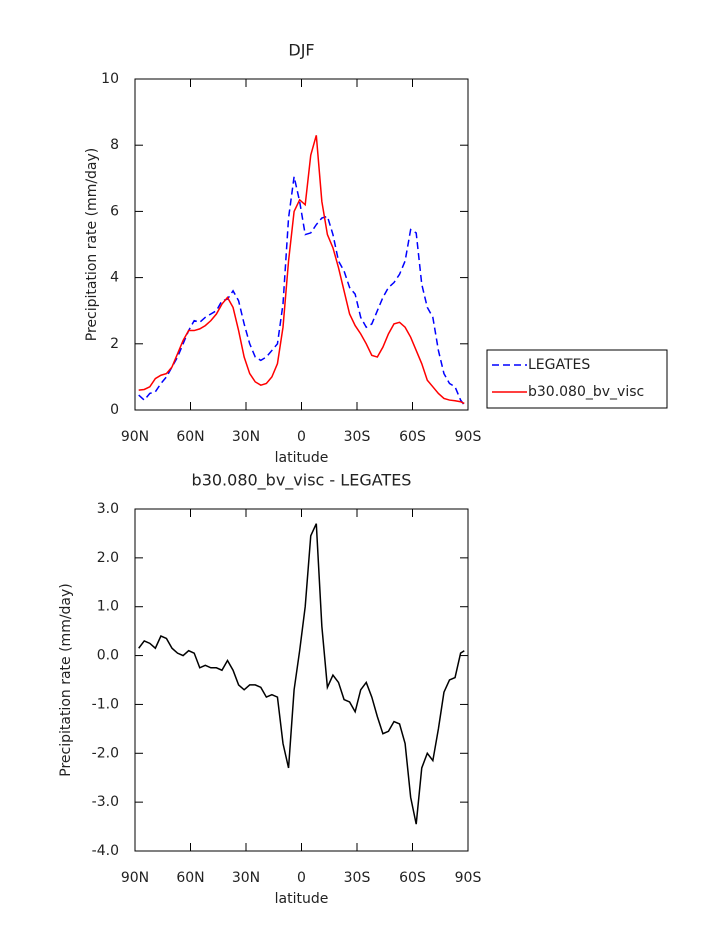  What do you see at coordinates (114, 278) in the screenshot?
I see `y-tick-label: 4` at bounding box center [114, 278].